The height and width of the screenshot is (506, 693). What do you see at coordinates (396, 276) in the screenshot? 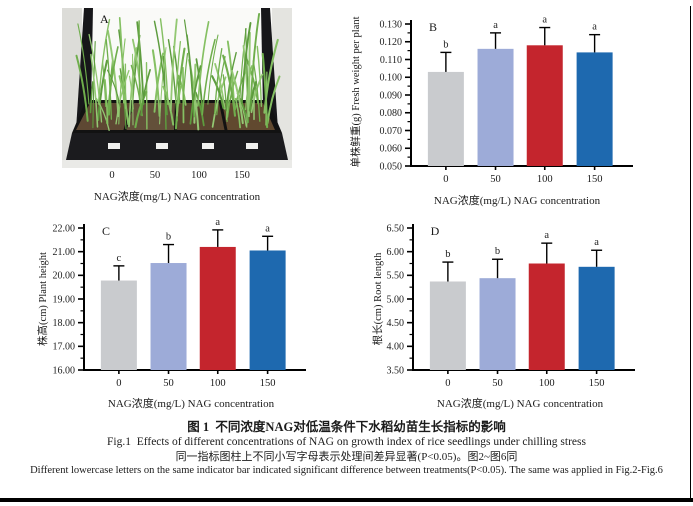
I see `y-tick-label: 5.50` at bounding box center [396, 276].